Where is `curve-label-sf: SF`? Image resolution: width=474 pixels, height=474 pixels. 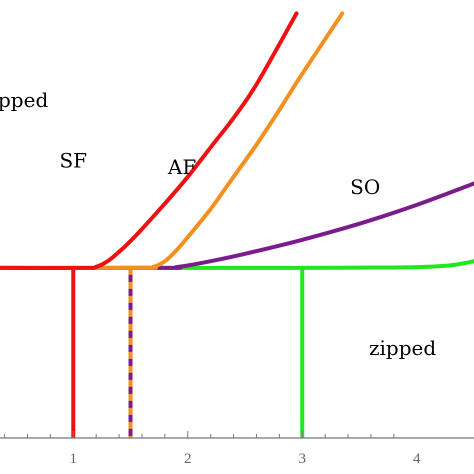 curve-label-sf: SF is located at coordinates (73, 160).